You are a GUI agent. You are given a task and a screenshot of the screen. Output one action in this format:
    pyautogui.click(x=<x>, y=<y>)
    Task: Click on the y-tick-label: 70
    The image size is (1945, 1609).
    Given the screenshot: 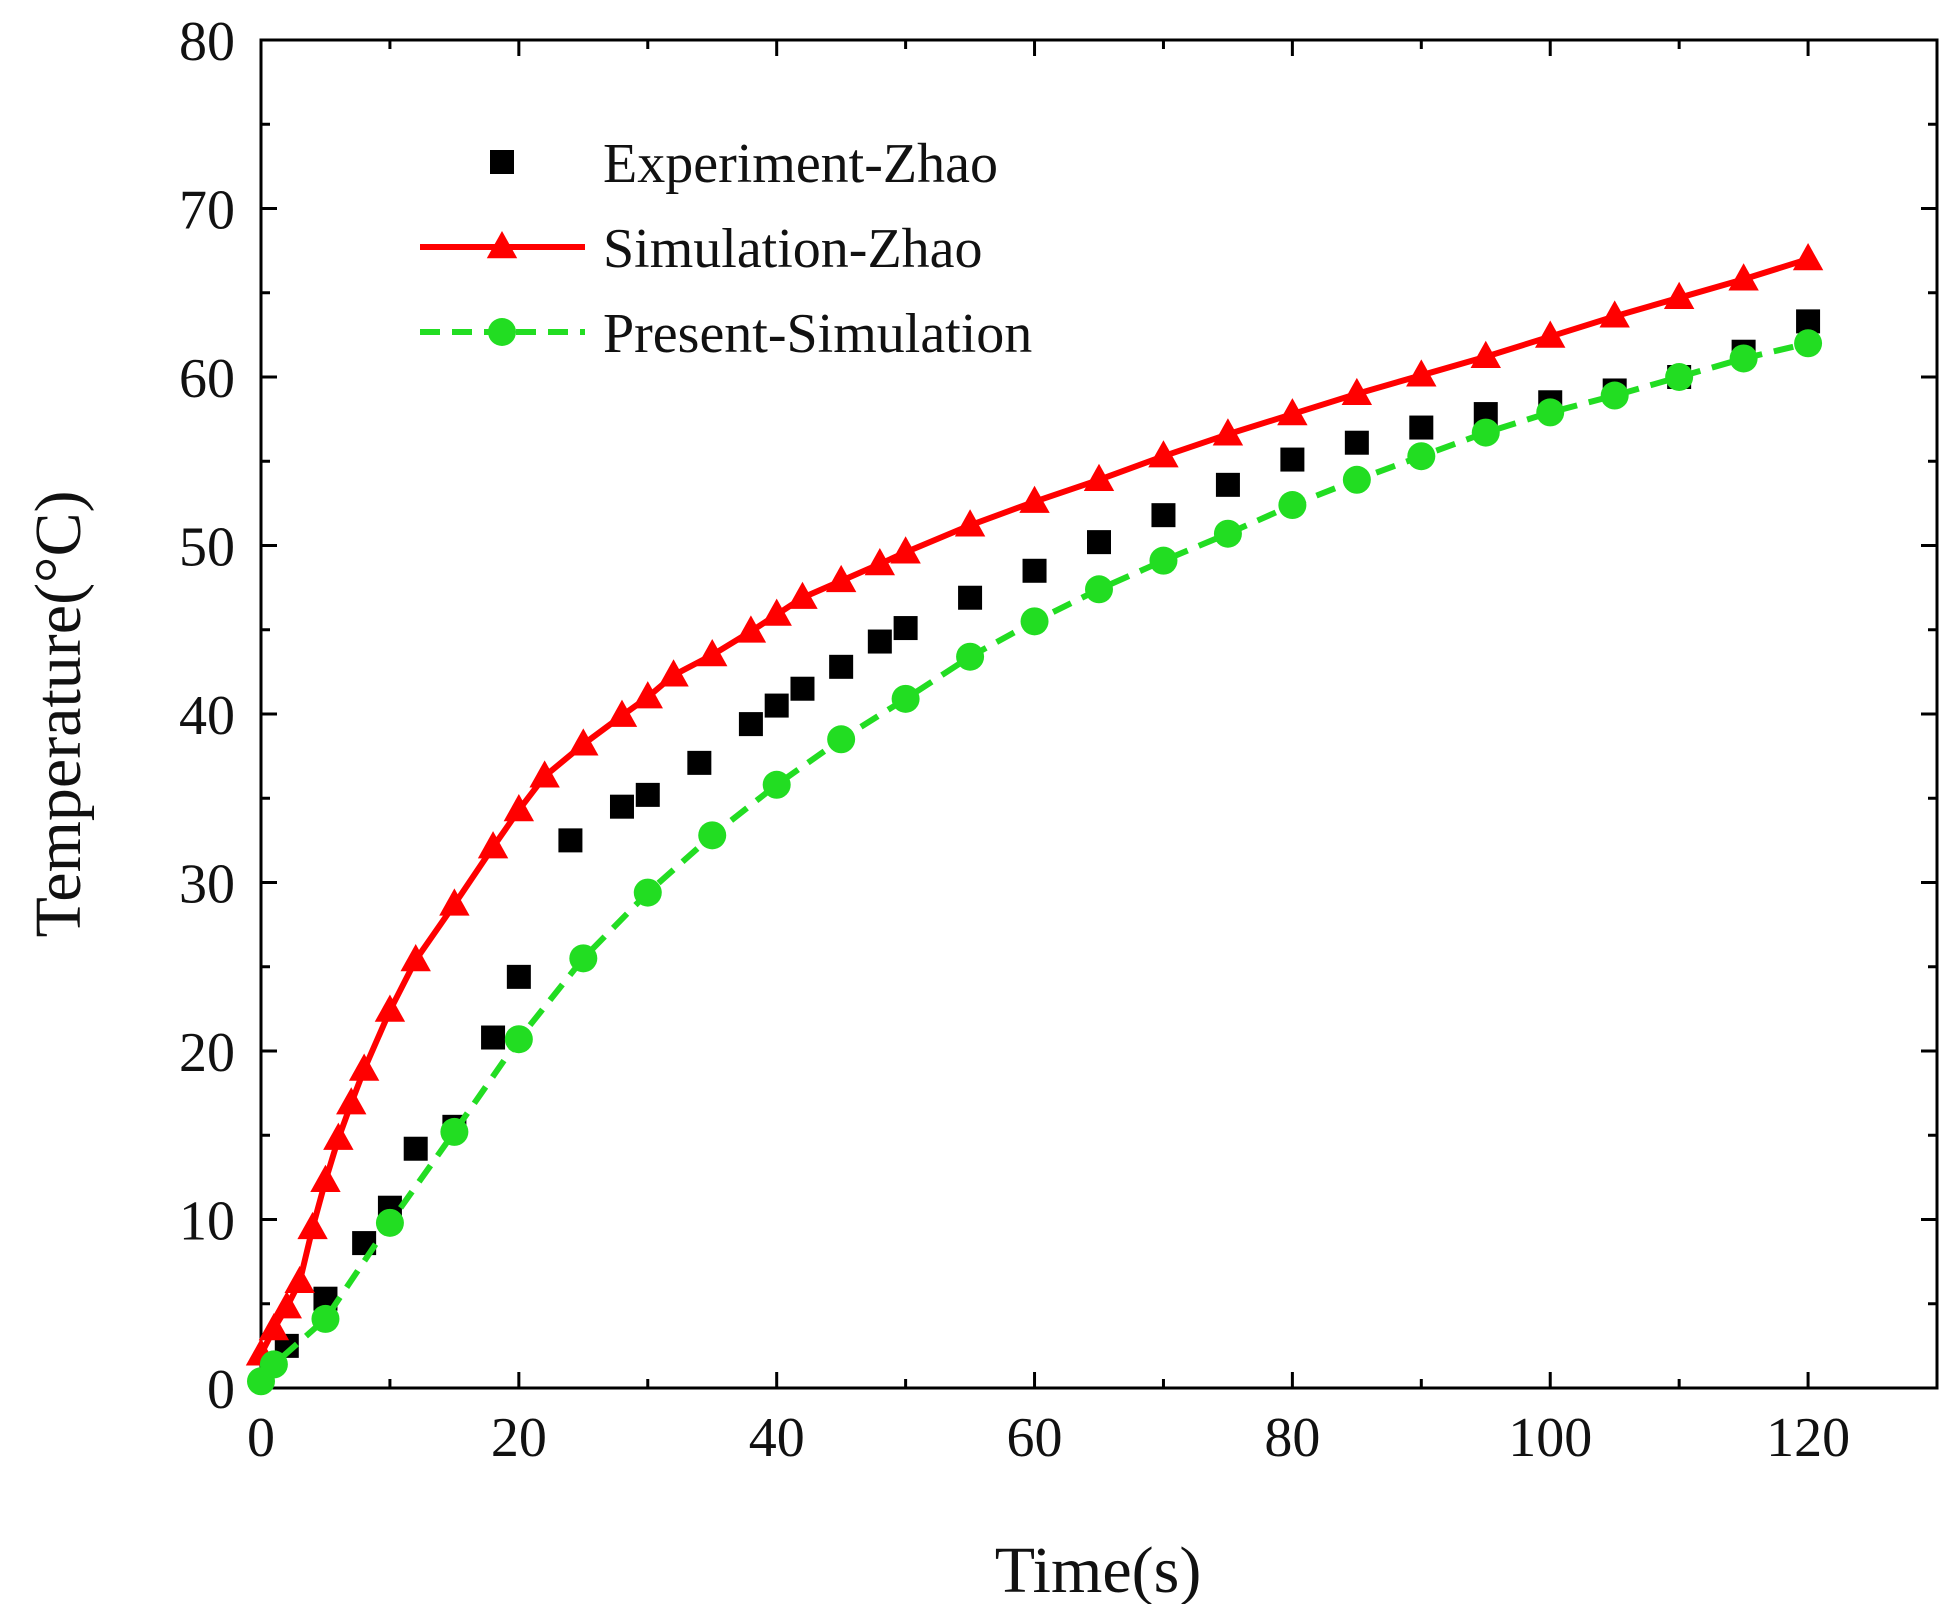 What is the action you would take?
    pyautogui.click(x=207, y=211)
    